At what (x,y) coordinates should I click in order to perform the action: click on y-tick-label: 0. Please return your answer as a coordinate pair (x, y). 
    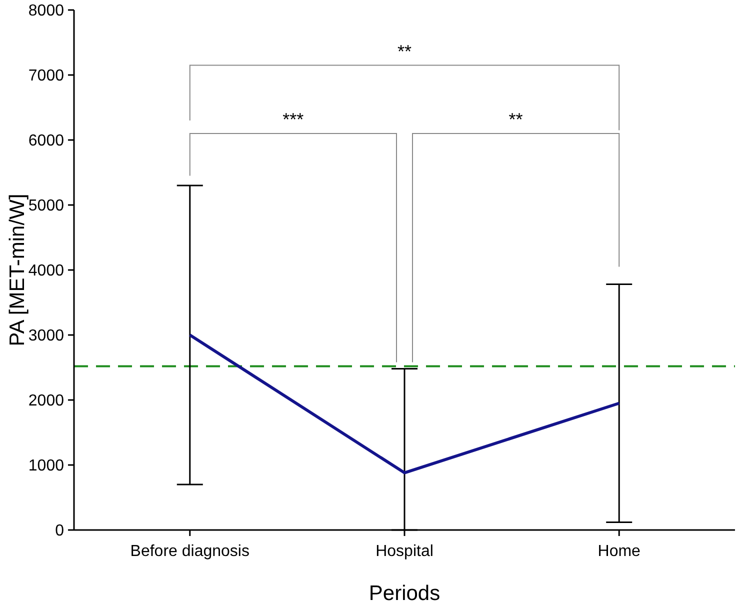
    Looking at the image, I should click on (59, 531).